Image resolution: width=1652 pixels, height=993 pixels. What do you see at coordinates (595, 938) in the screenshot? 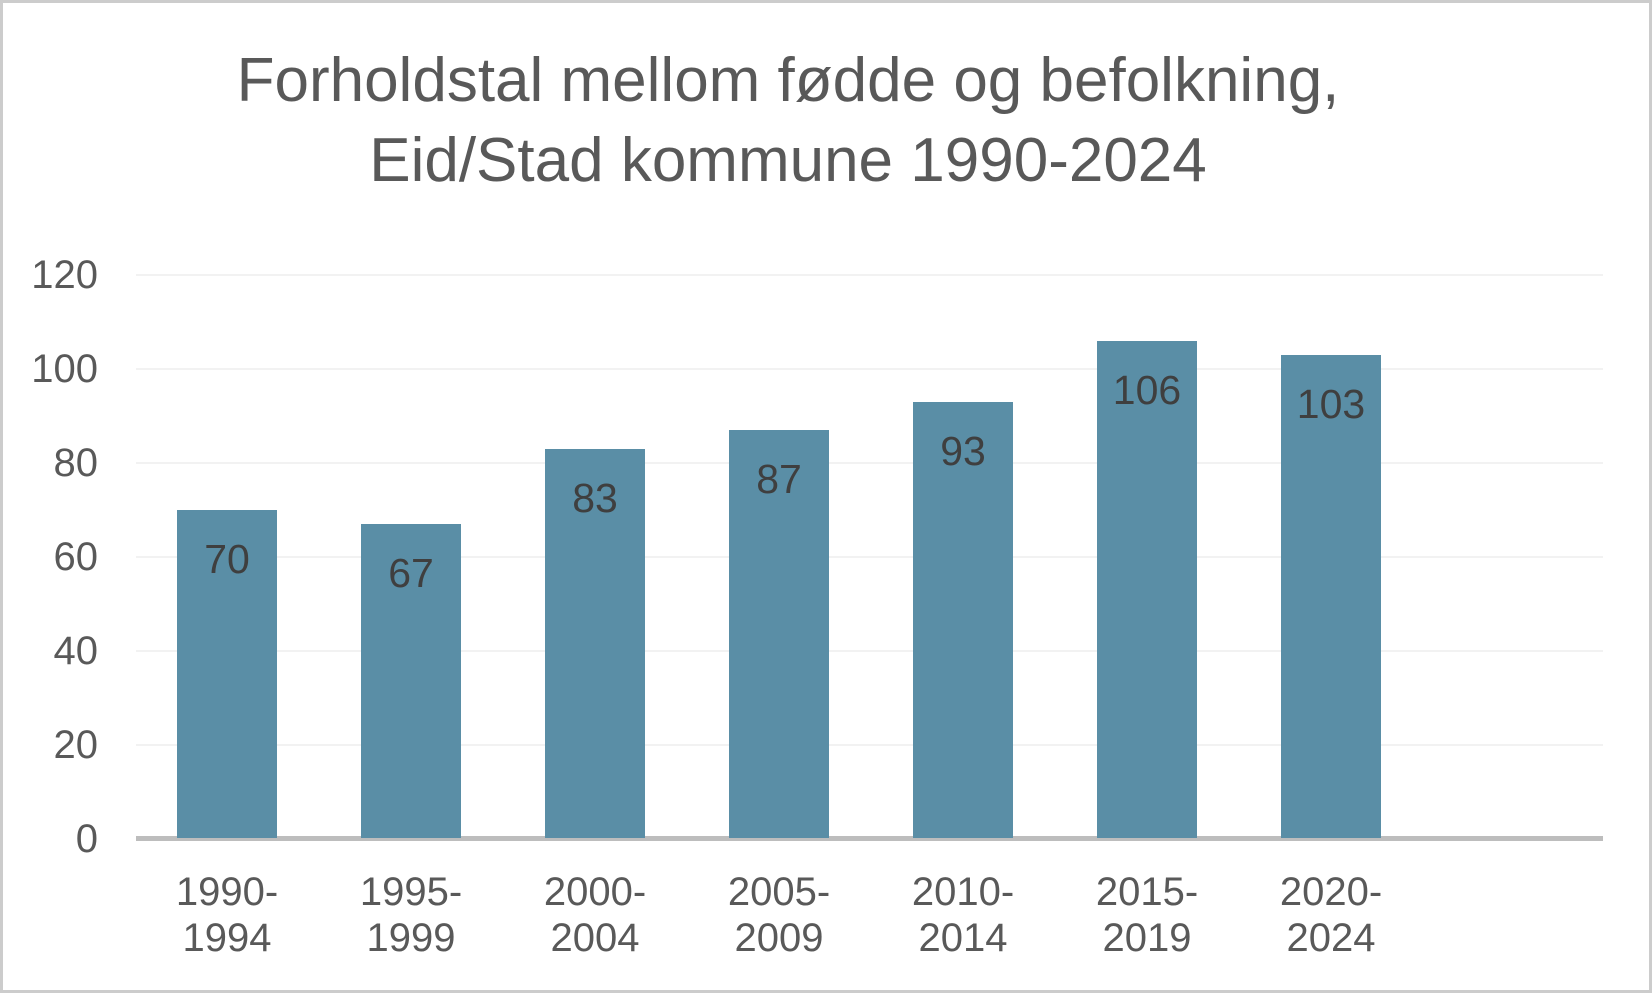
I see `x-tick-label-line: 2004` at bounding box center [595, 938].